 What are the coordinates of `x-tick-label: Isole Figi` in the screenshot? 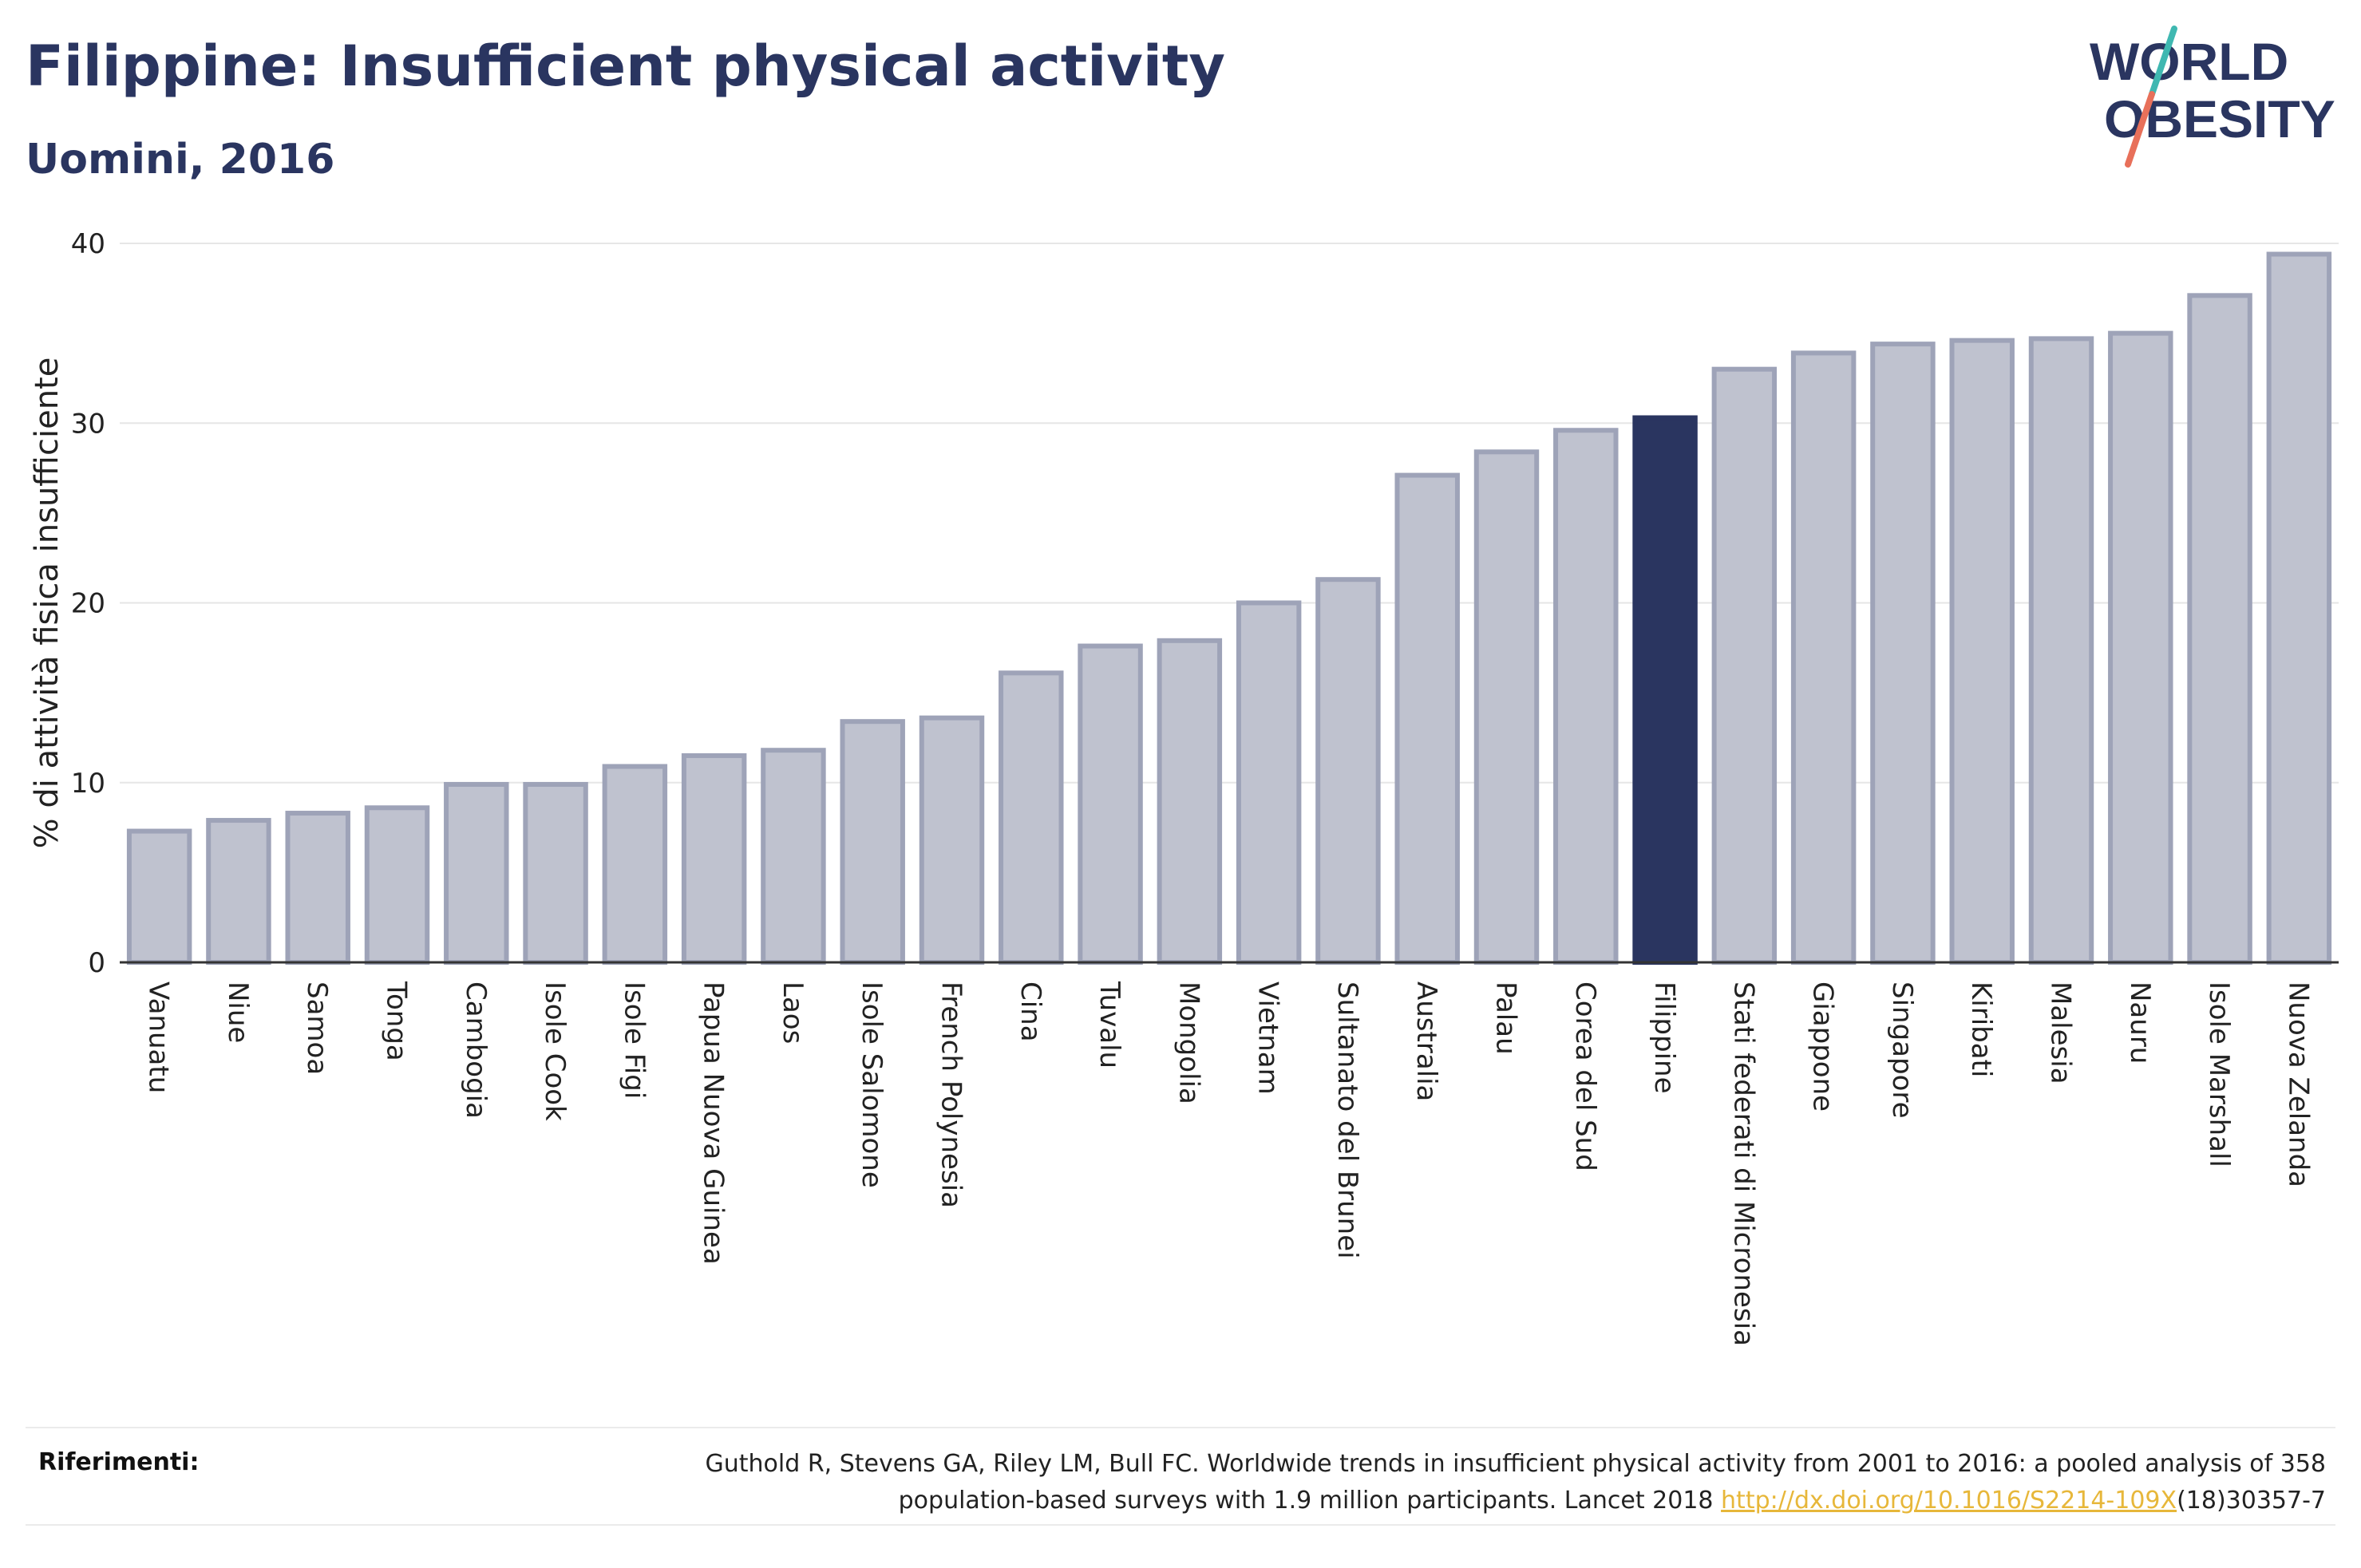 It's located at (634, 1040).